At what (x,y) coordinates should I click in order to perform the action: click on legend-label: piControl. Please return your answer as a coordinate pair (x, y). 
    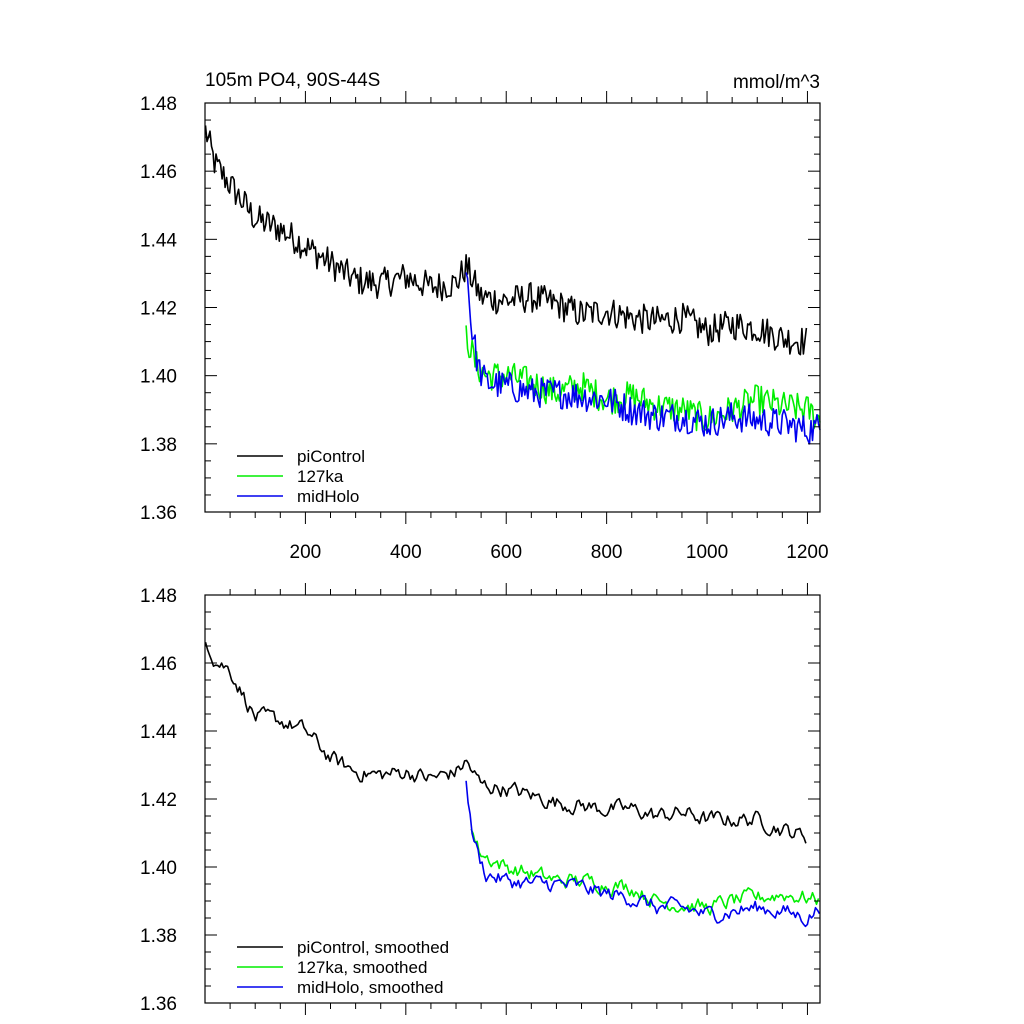
    Looking at the image, I should click on (331, 456).